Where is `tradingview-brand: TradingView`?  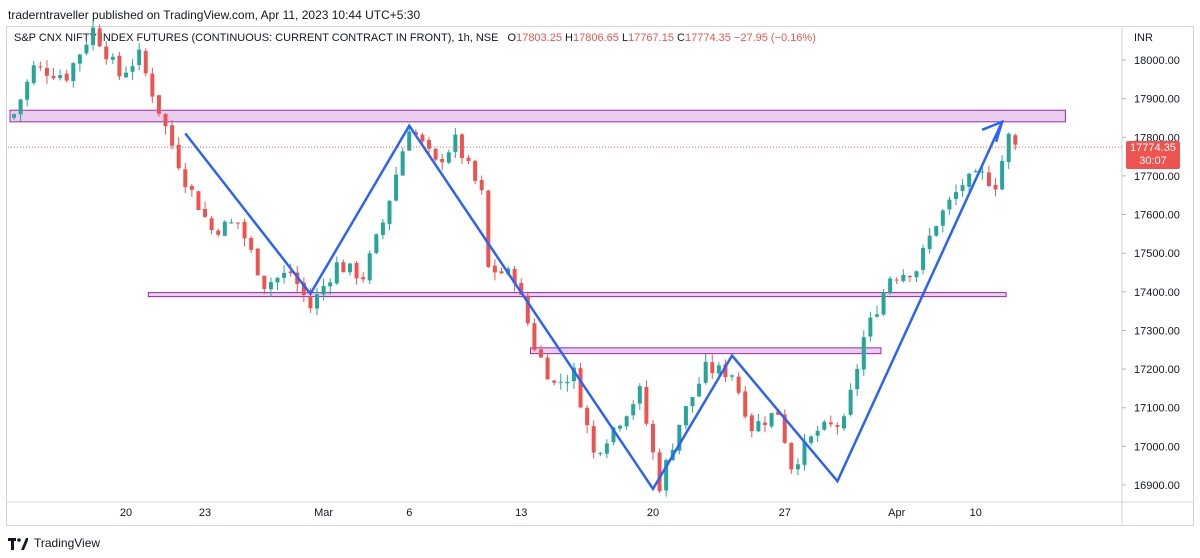
tradingview-brand: TradingView is located at coordinates (67, 543).